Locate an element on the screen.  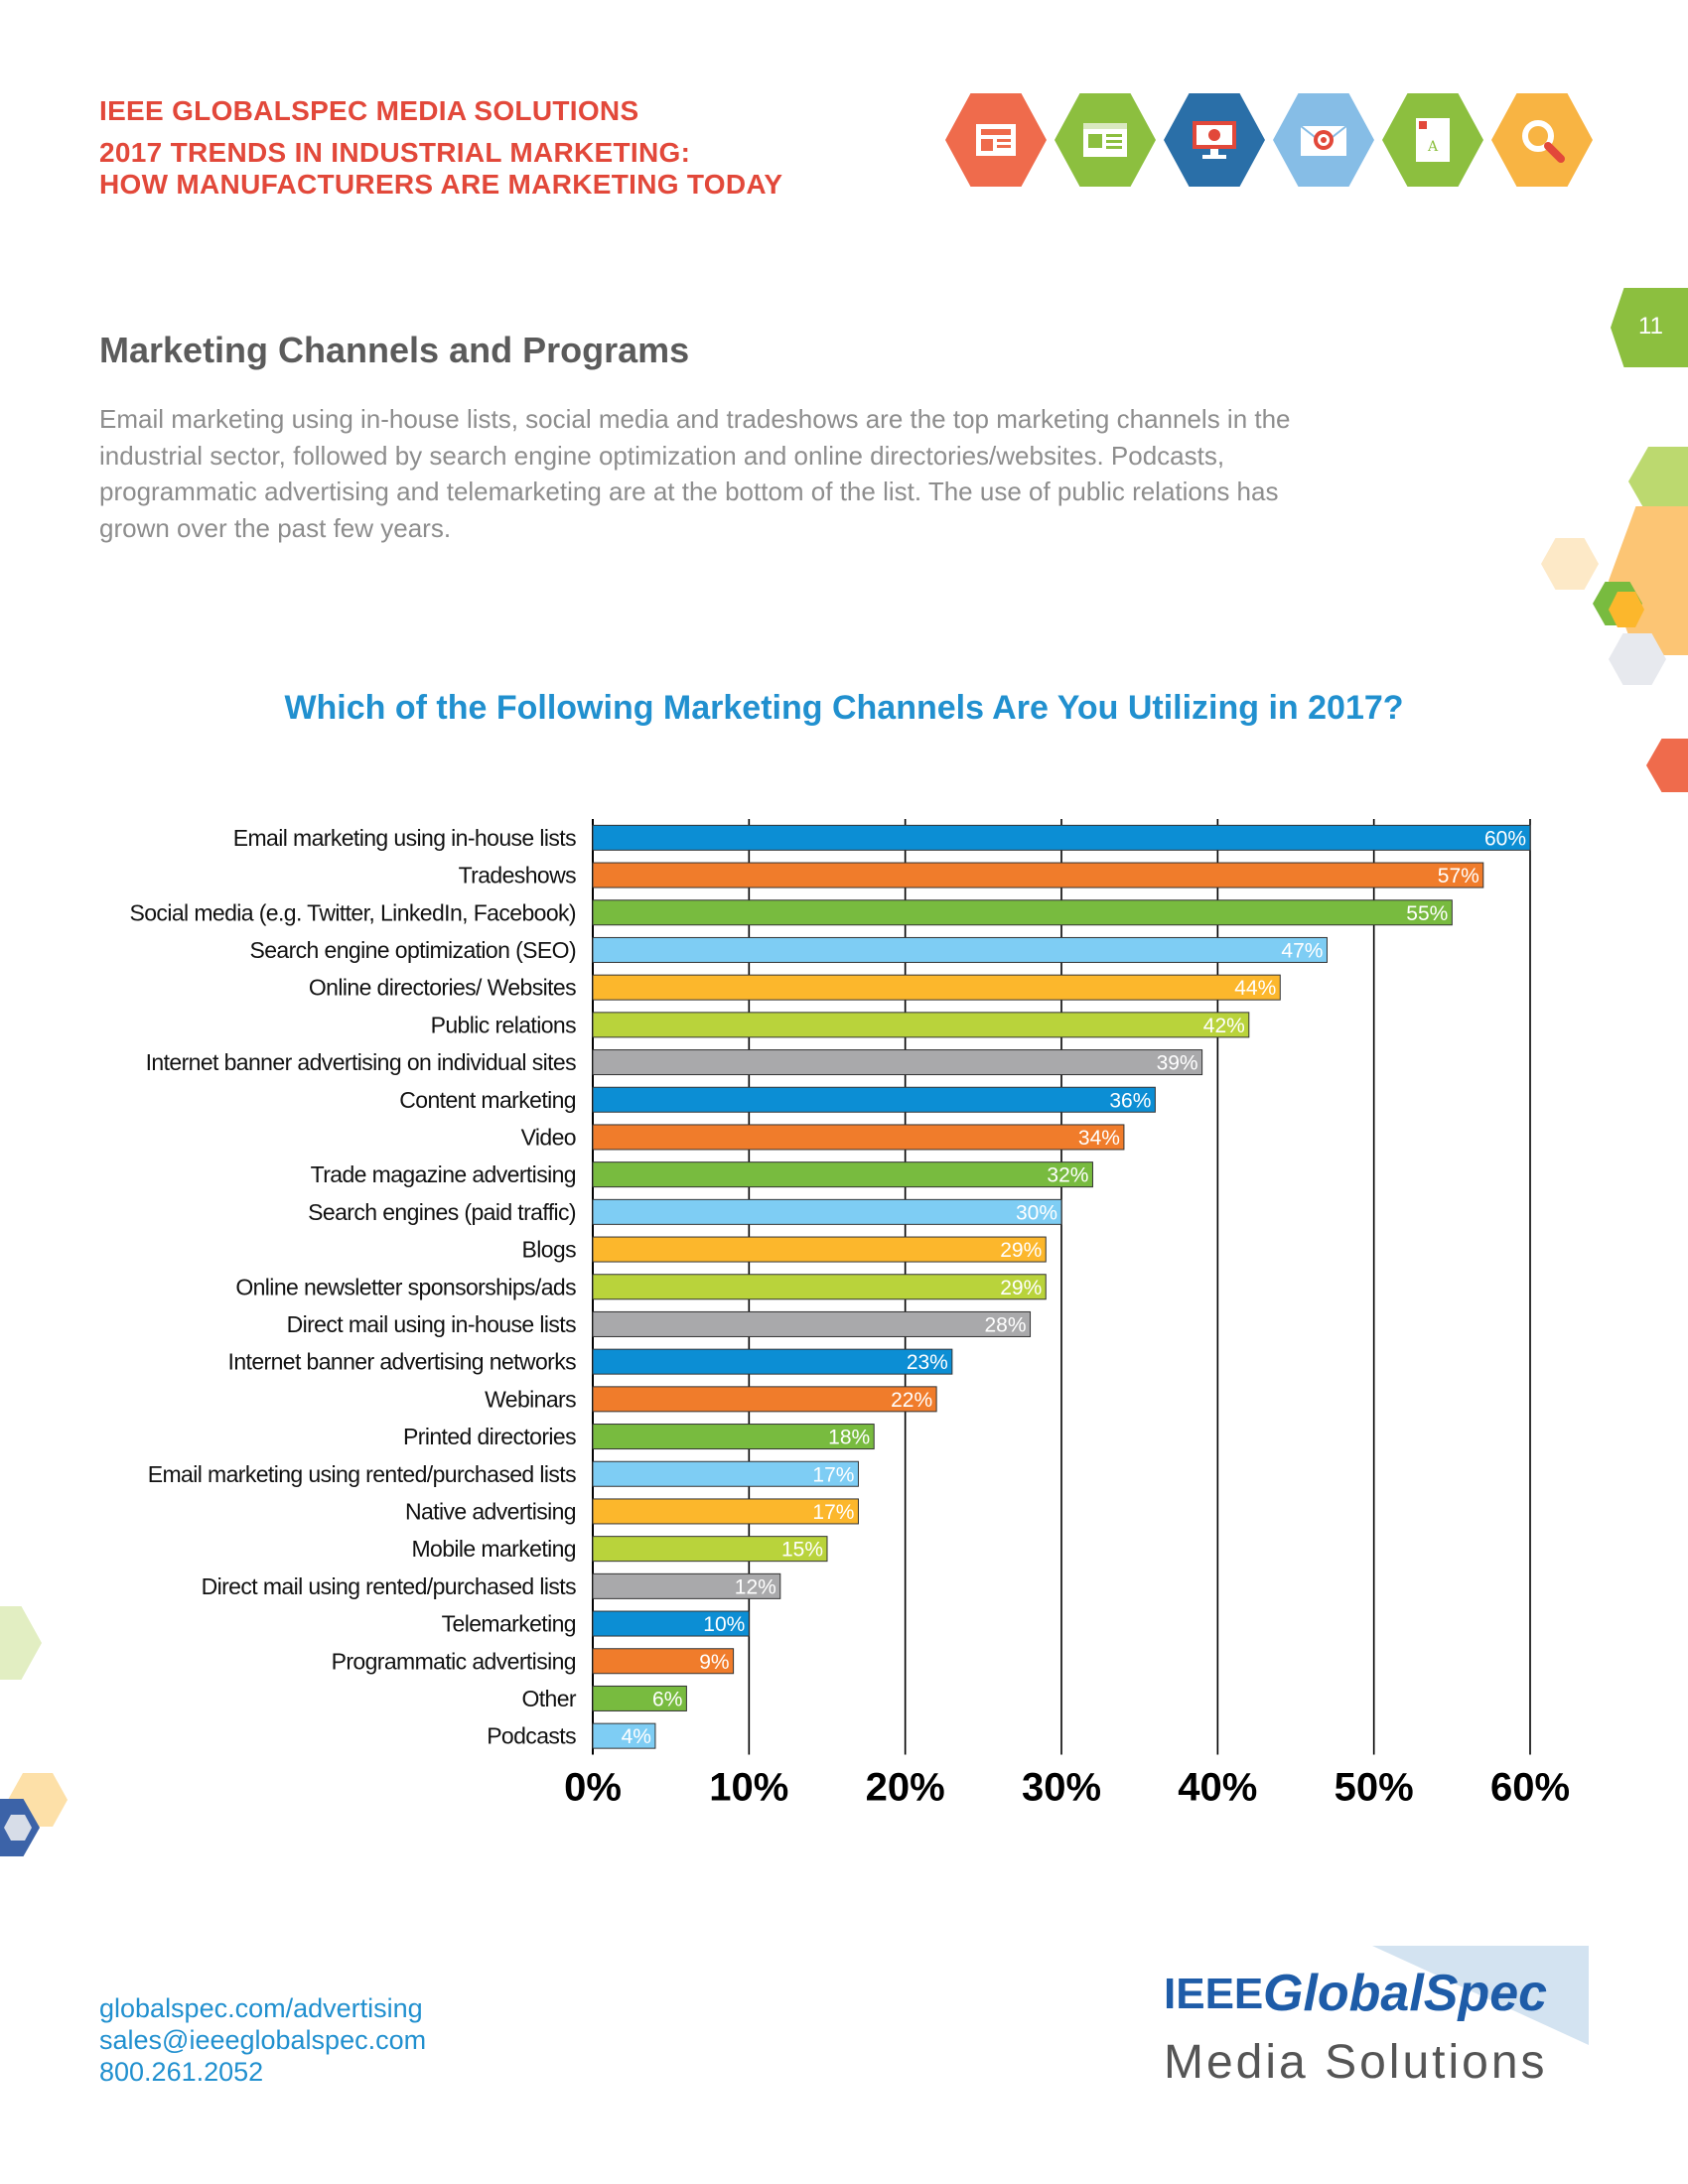
data-label: 44% is located at coordinates (1255, 988).